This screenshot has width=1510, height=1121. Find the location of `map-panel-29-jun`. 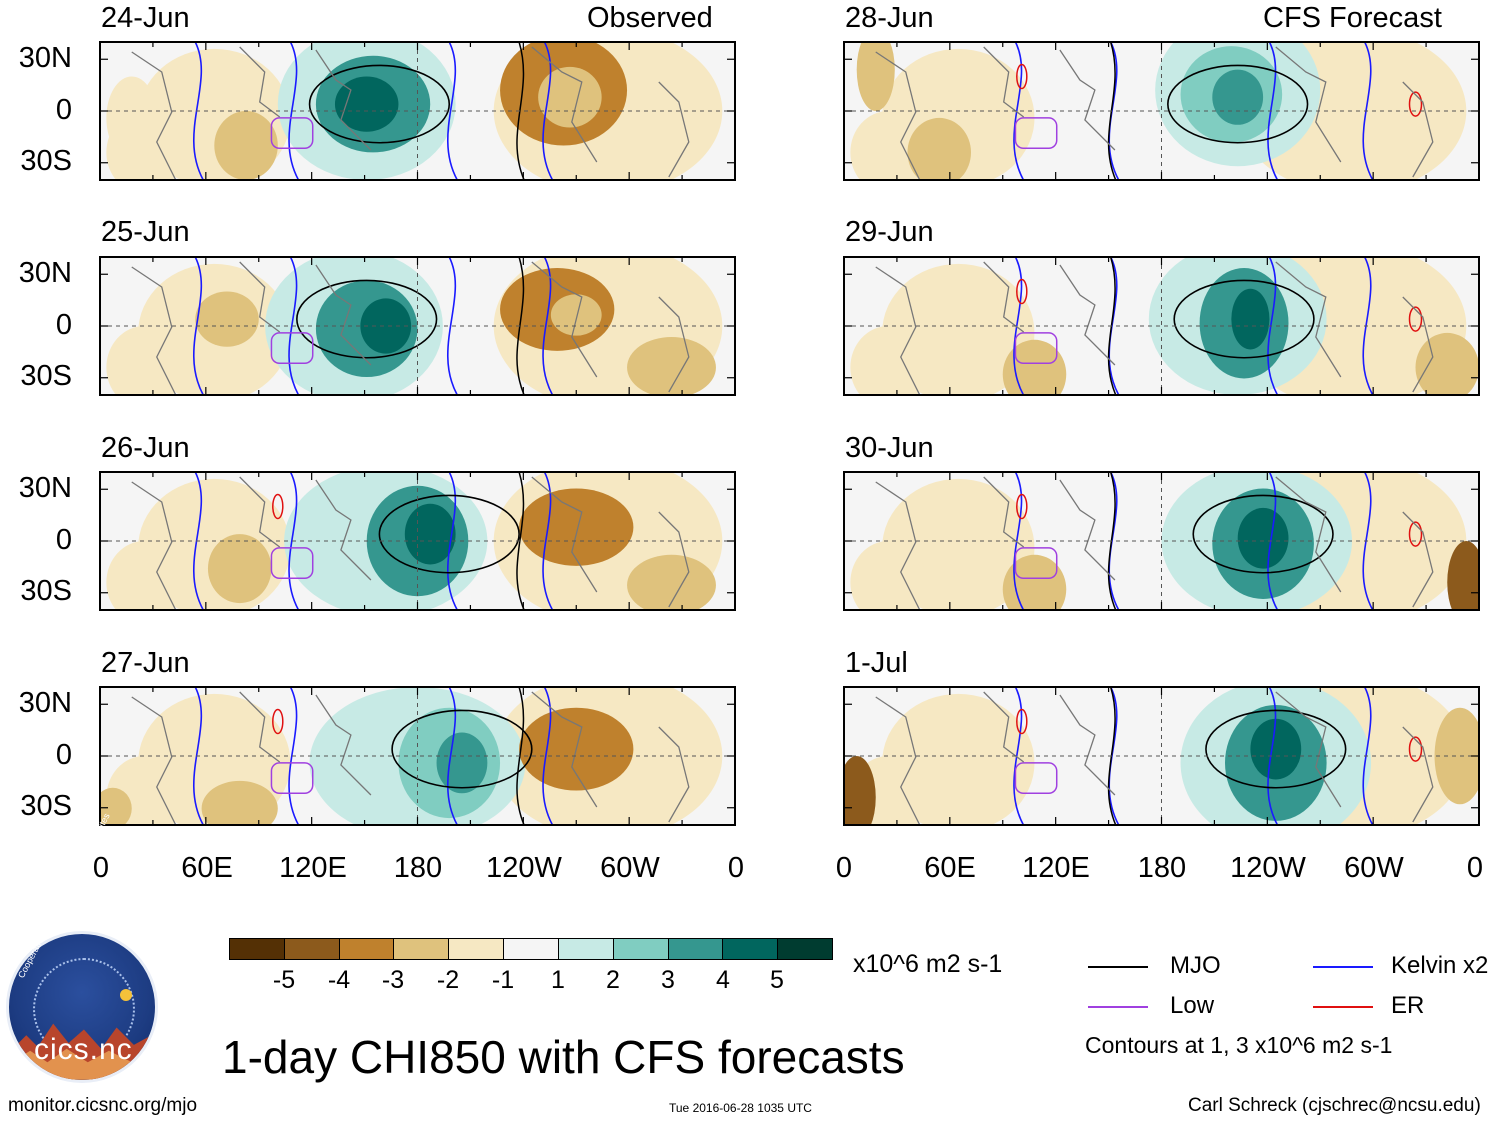

map-panel-29-jun is located at coordinates (1161, 326).